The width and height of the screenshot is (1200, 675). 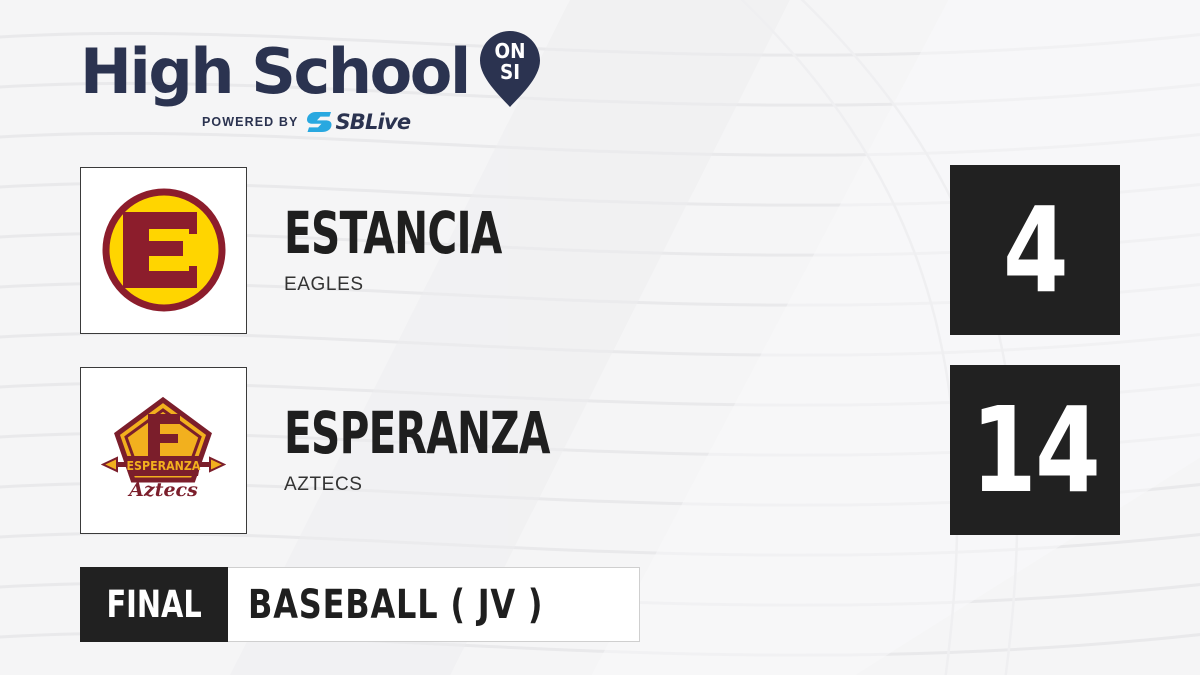 I want to click on pin-line-1: ON, so click(x=509, y=51).